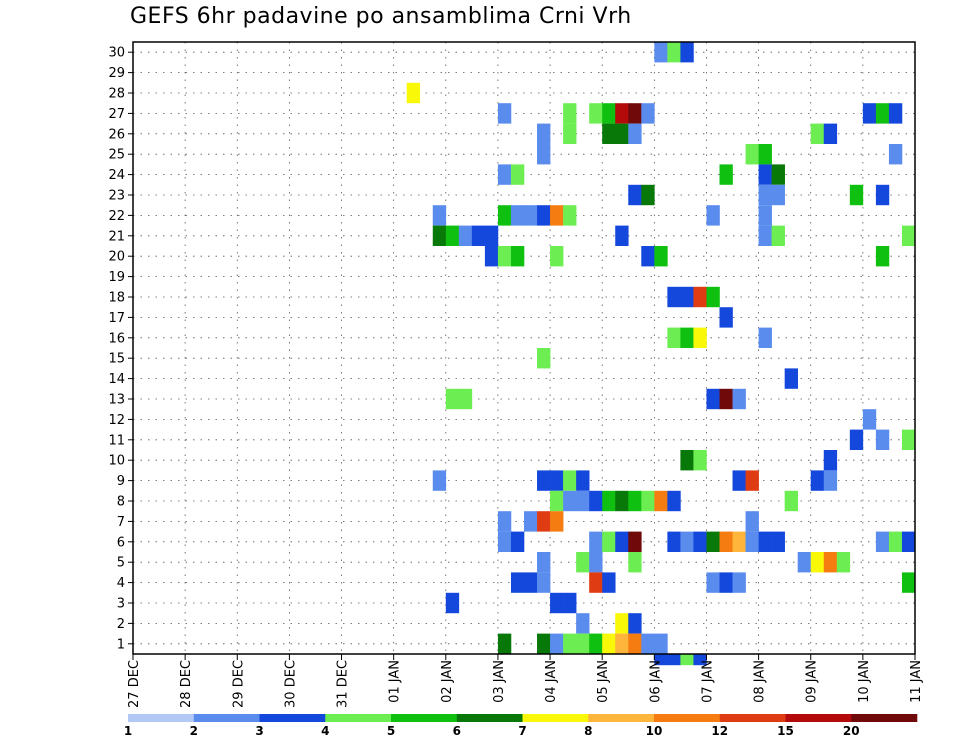 The height and width of the screenshot is (742, 960). What do you see at coordinates (116, 114) in the screenshot?
I see `y-tick-label: 27` at bounding box center [116, 114].